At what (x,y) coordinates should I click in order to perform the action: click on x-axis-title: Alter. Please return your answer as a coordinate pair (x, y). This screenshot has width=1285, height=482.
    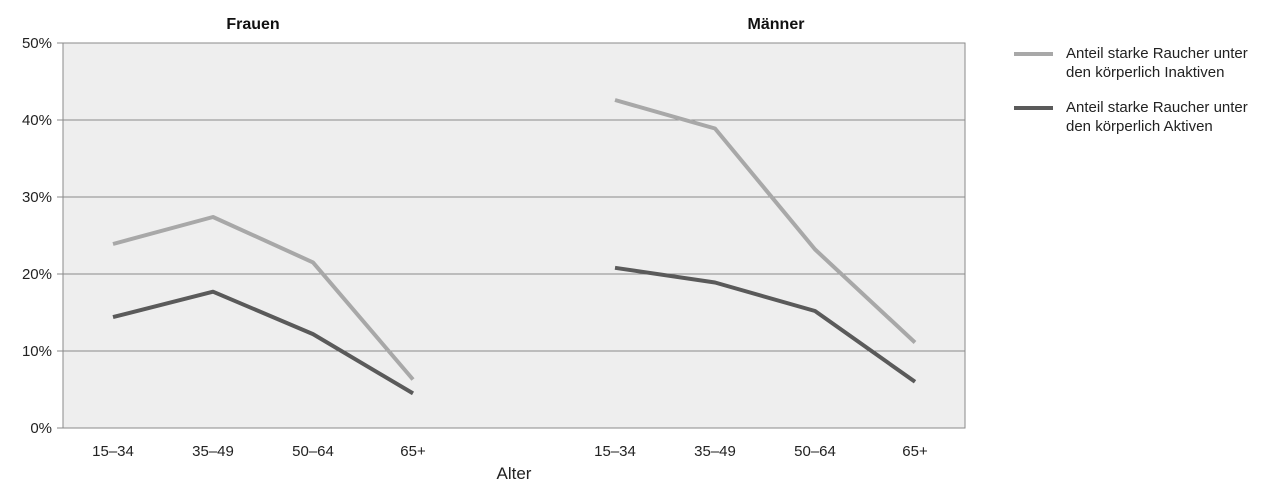
    Looking at the image, I should click on (514, 473).